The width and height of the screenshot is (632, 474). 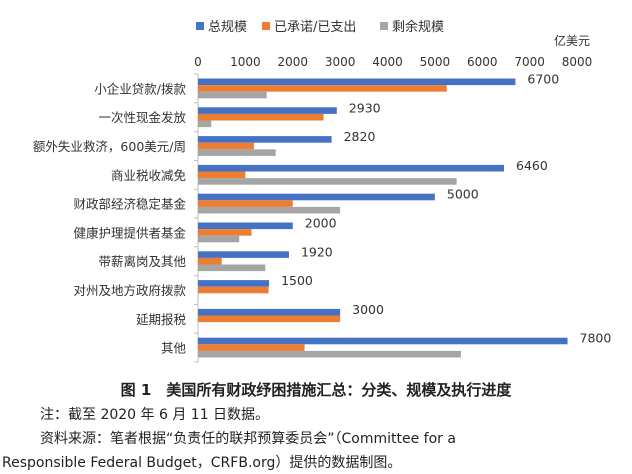 What do you see at coordinates (227, 27) in the screenshot?
I see `legend-label-1: 总规模` at bounding box center [227, 27].